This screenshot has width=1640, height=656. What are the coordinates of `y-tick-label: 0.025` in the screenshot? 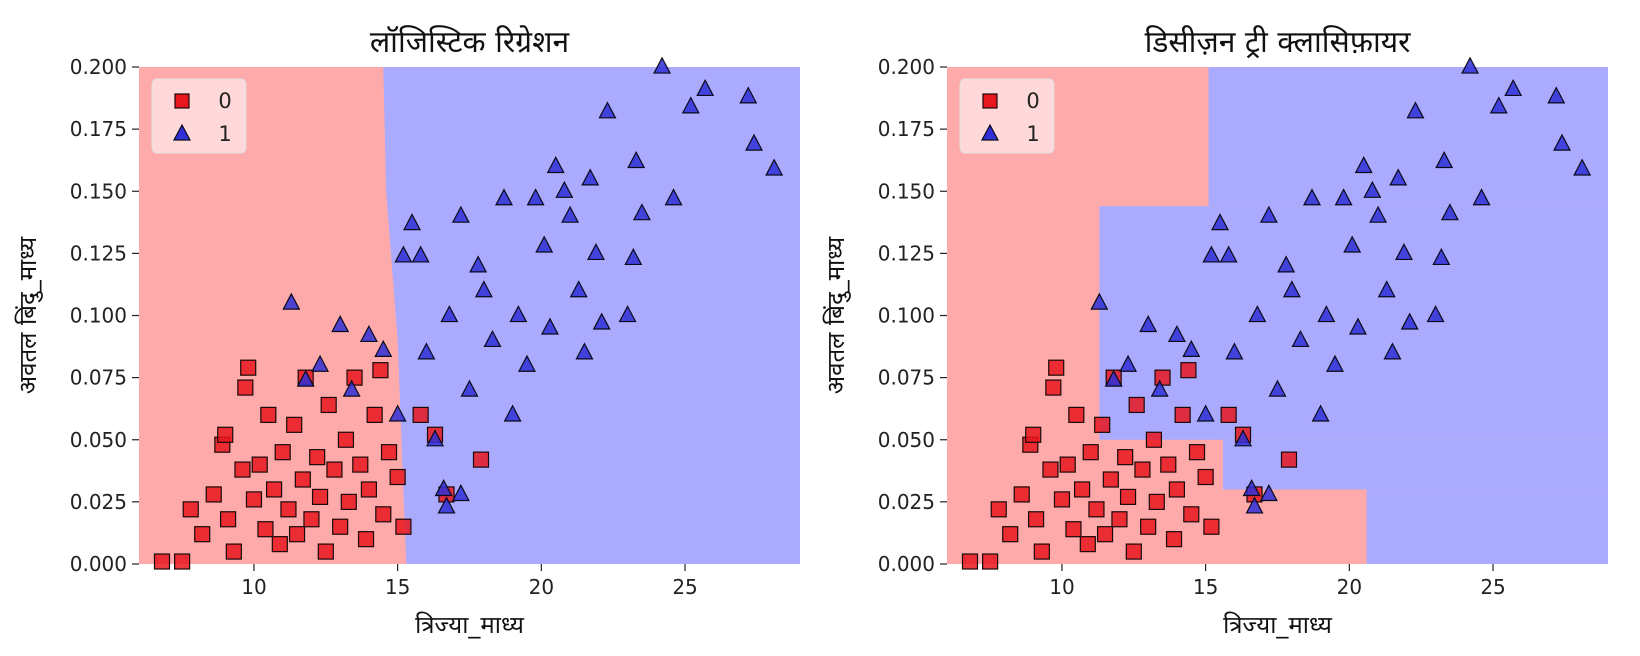 It's located at (98, 502).